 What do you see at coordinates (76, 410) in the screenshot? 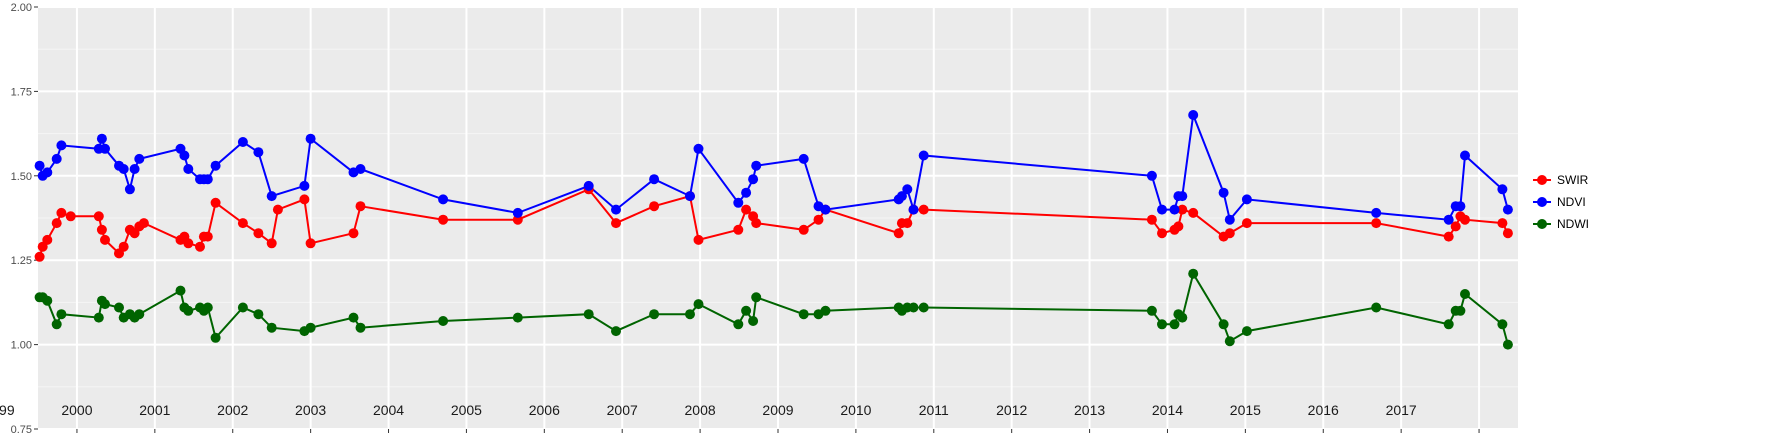
I see `year-label: 2000` at bounding box center [76, 410].